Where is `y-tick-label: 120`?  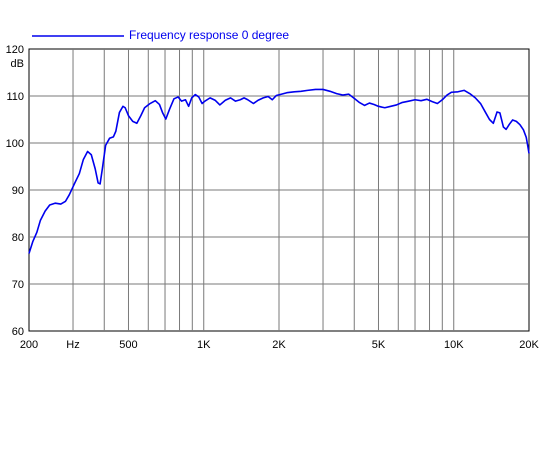 y-tick-label: 120 is located at coordinates (15, 50).